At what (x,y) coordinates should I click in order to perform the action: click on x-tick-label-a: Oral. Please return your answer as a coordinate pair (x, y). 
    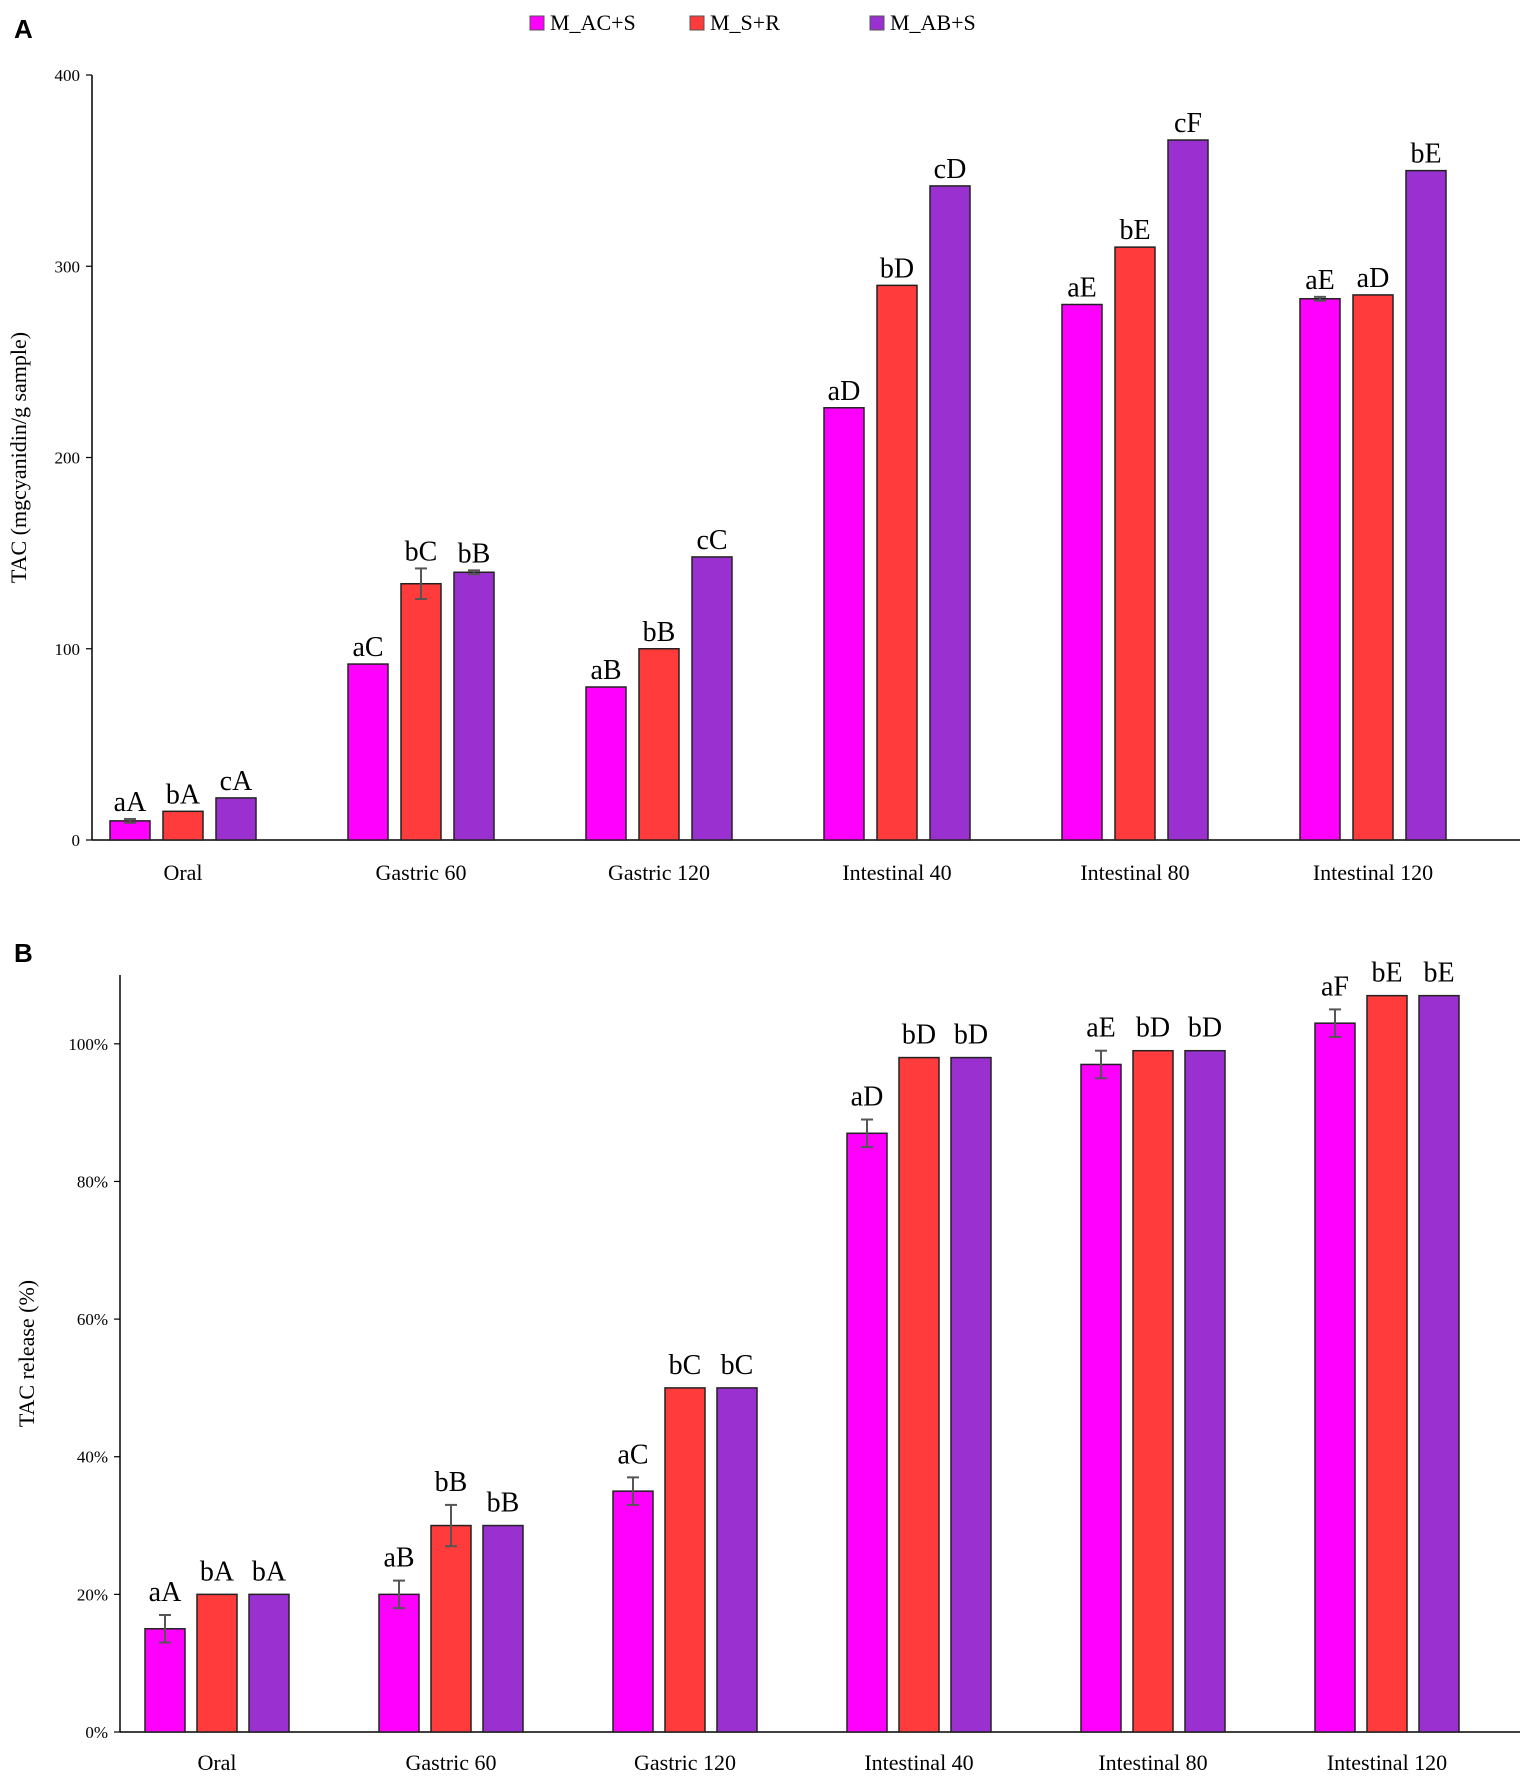
    Looking at the image, I should click on (182, 872).